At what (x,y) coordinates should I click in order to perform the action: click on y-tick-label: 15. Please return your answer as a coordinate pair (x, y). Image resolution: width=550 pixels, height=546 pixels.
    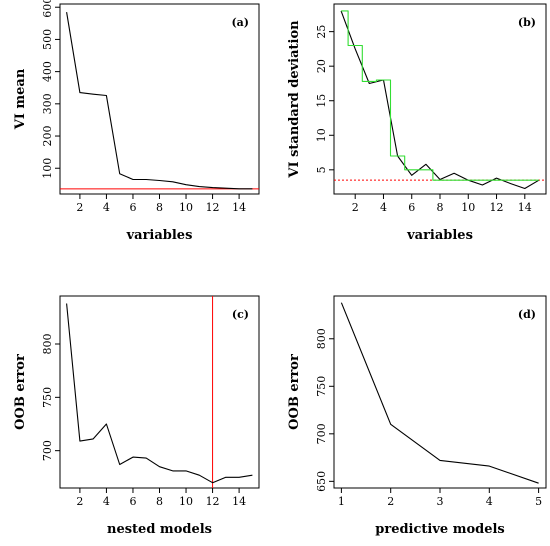
    Looking at the image, I should click on (321, 101).